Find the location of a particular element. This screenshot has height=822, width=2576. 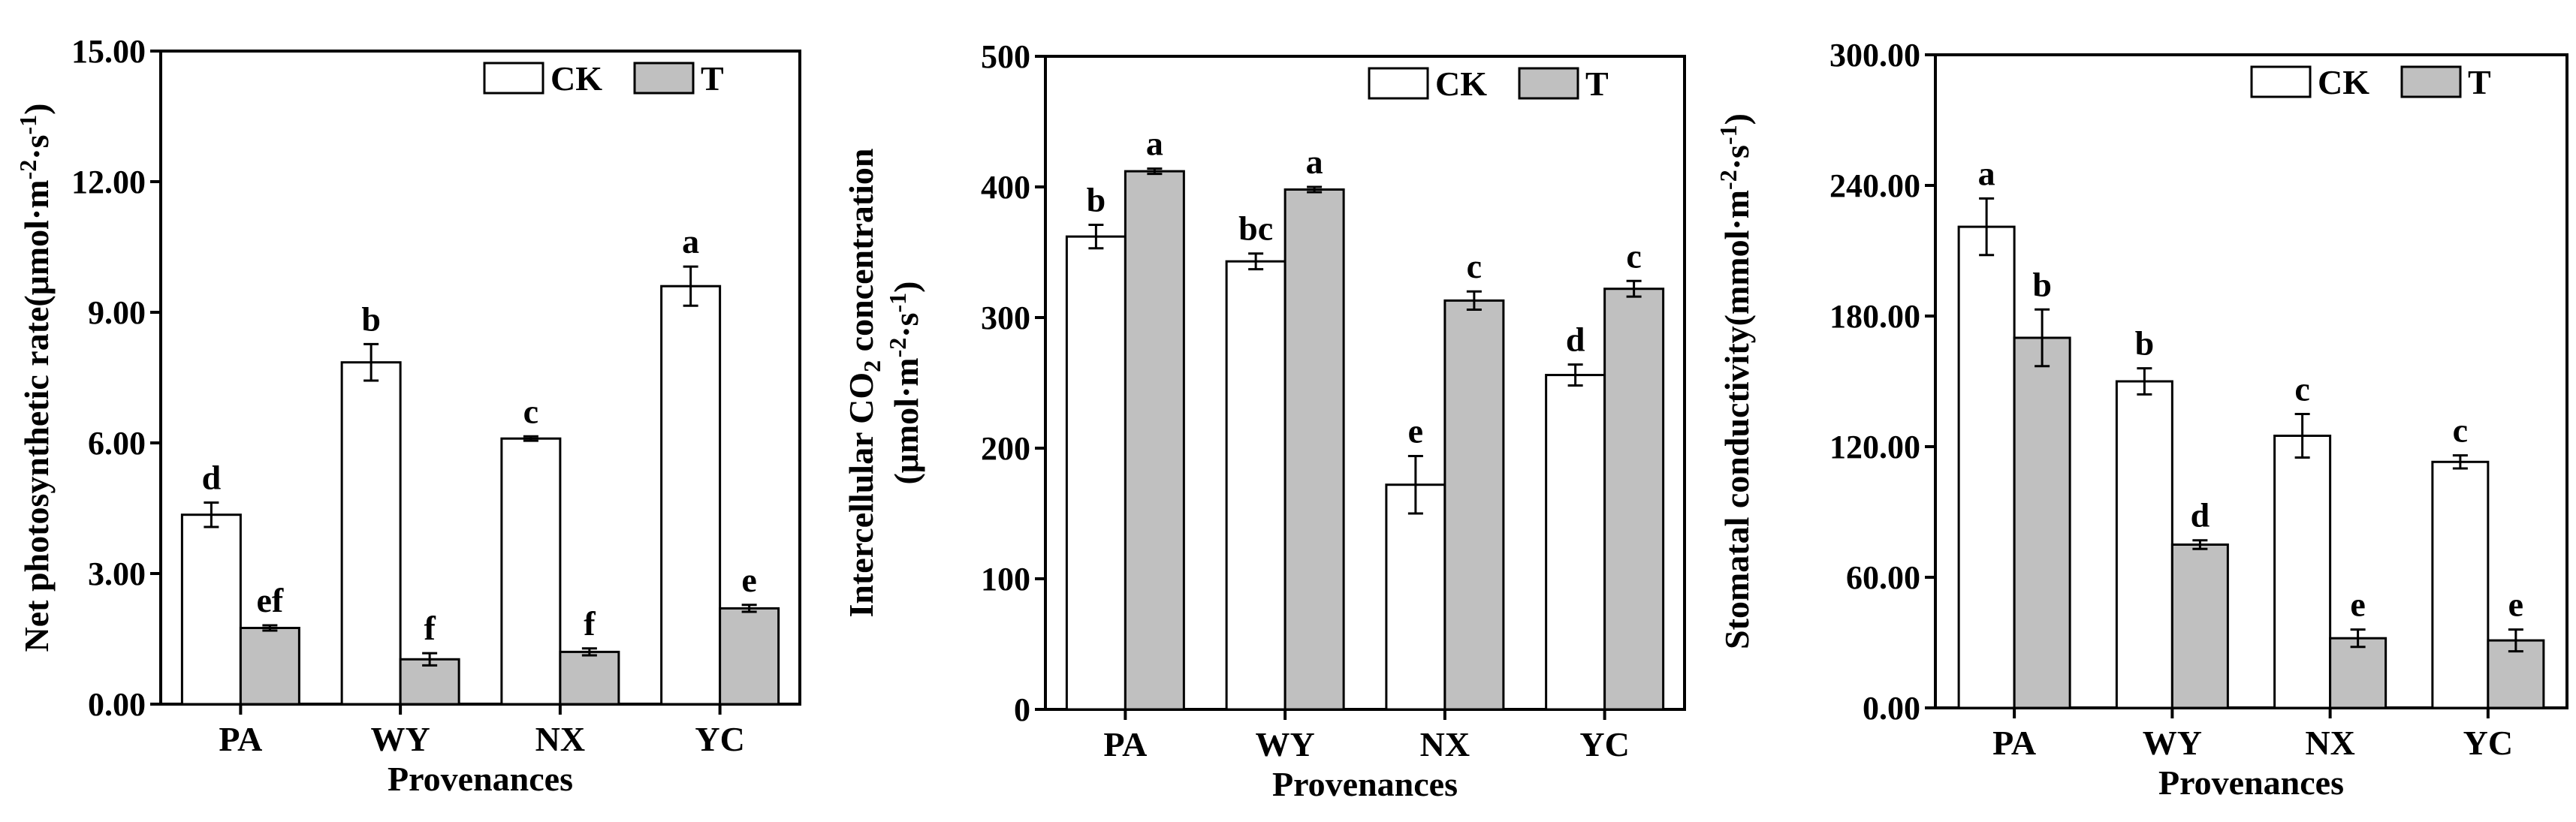

y-tick-label: 500 is located at coordinates (1006, 57).